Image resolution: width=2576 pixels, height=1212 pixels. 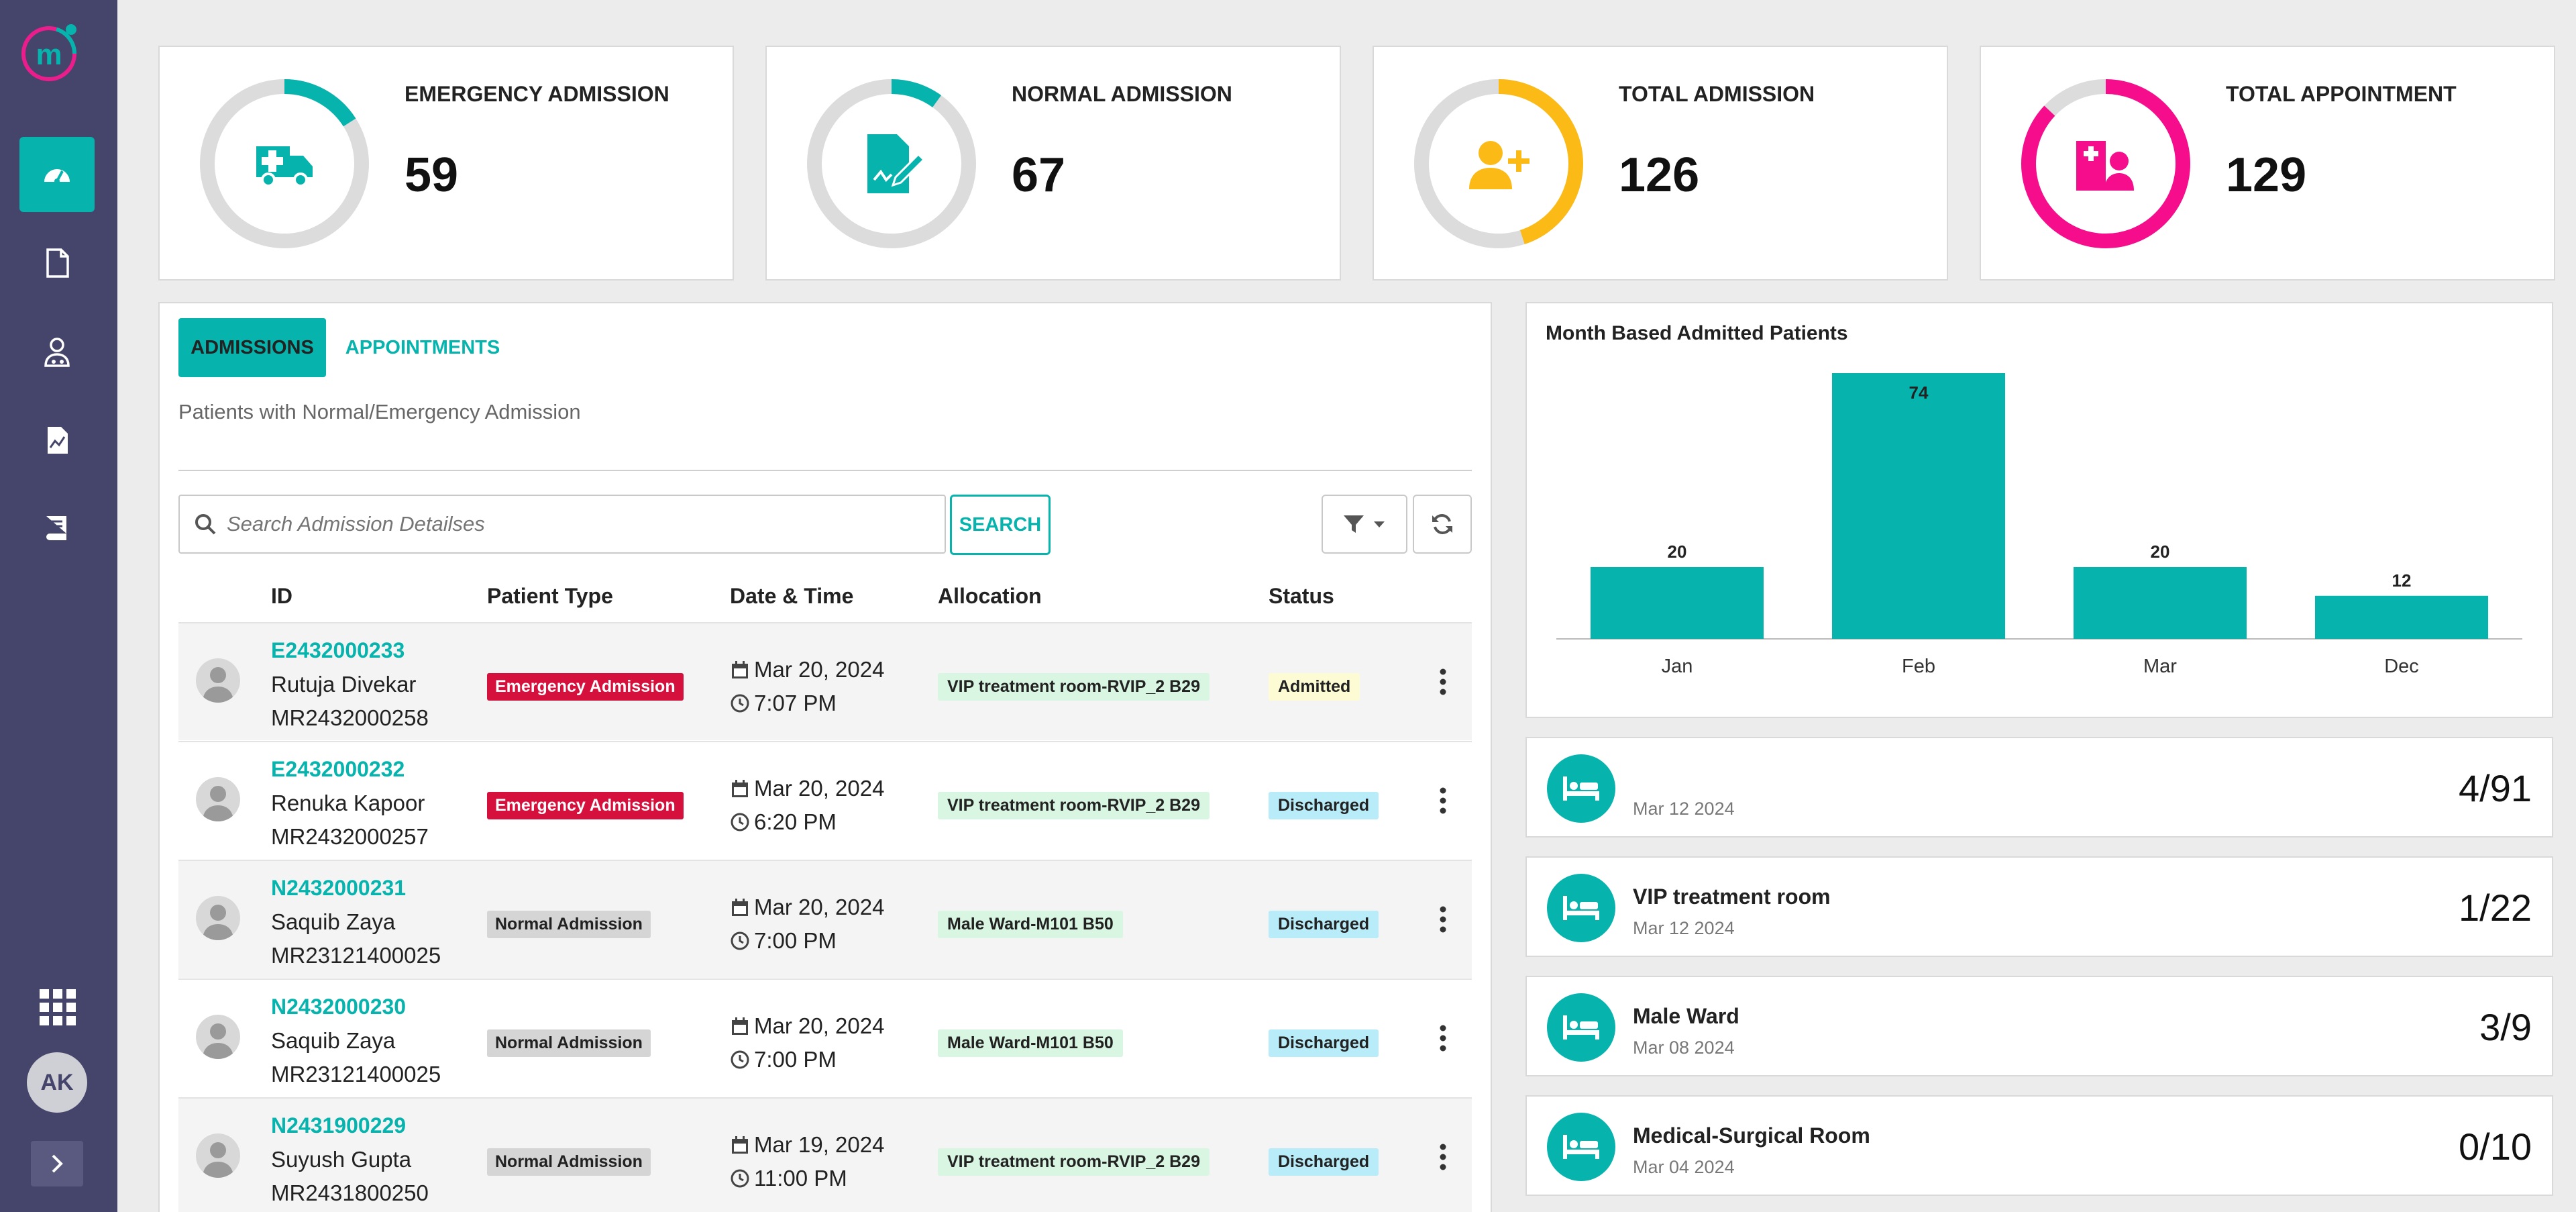 What do you see at coordinates (57, 263) in the screenshot?
I see `nav-documents` at bounding box center [57, 263].